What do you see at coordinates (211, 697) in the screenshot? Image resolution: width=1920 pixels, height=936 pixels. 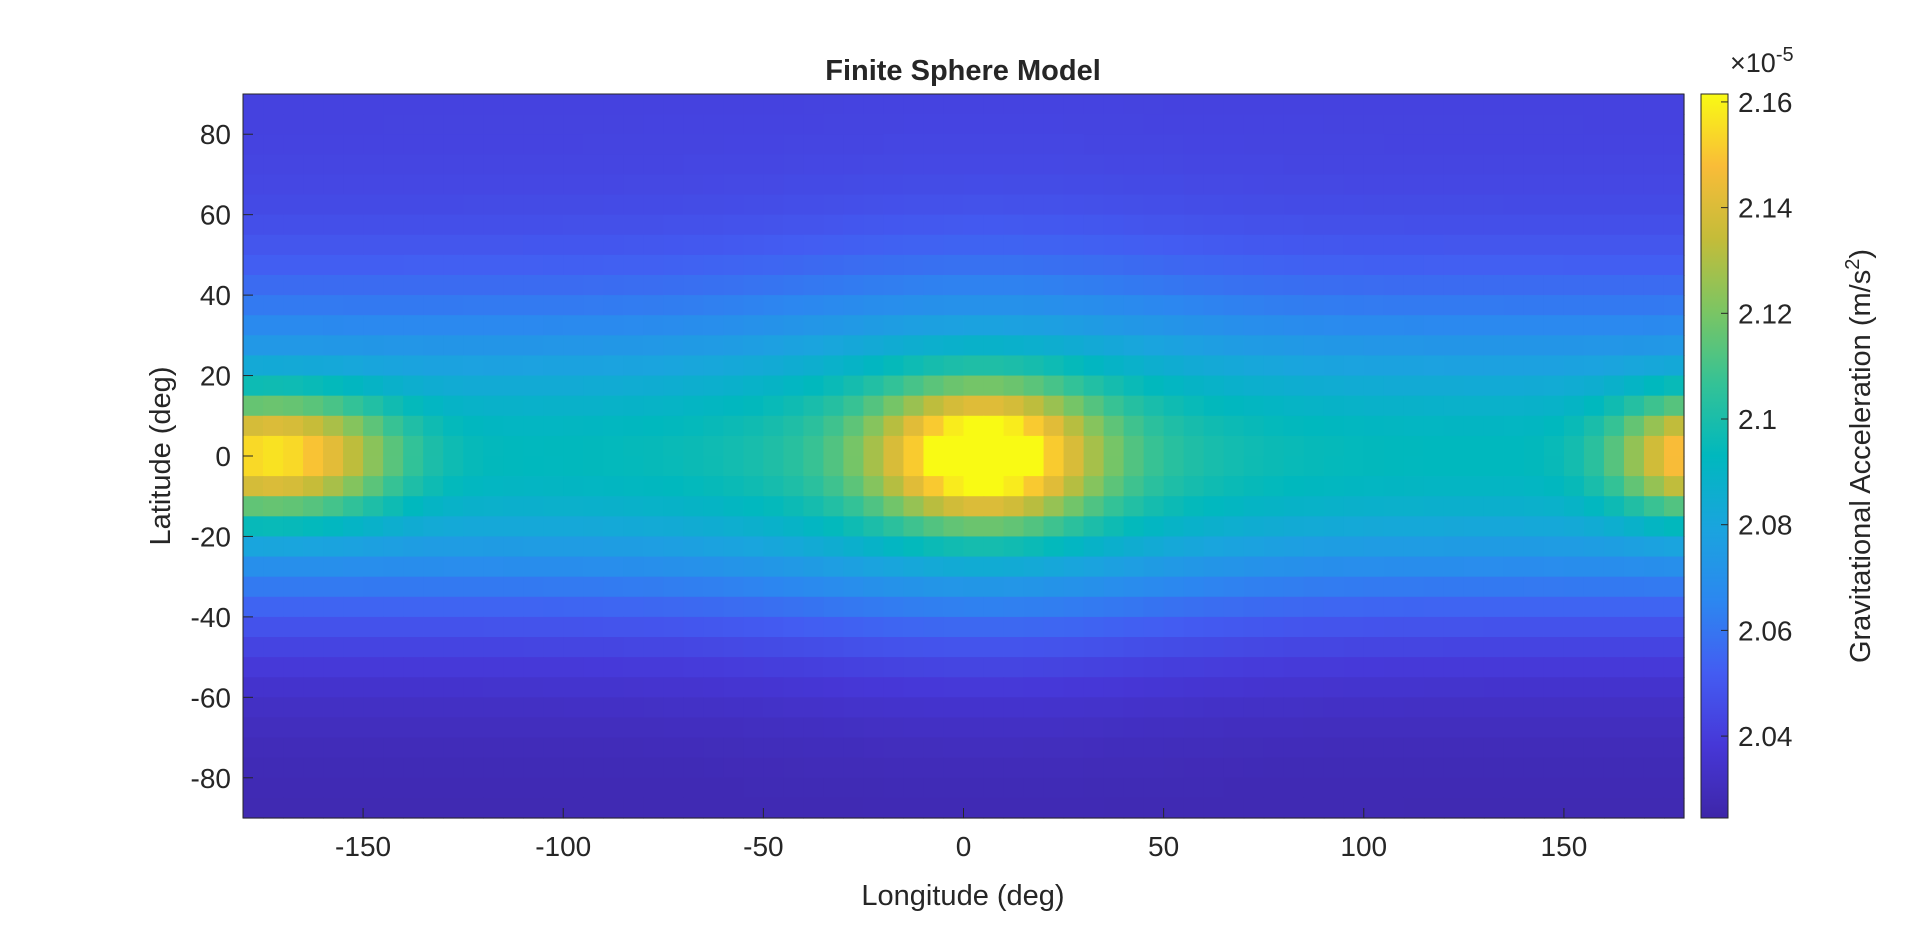 I see `y-tick-label: -60` at bounding box center [211, 697].